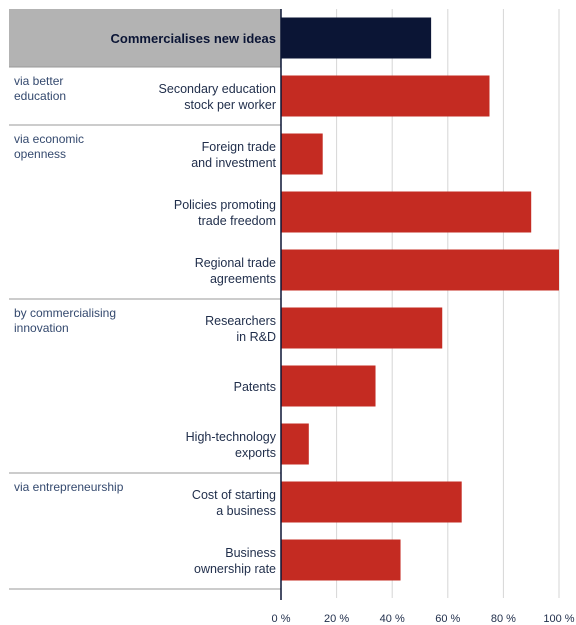 The width and height of the screenshot is (576, 625). I want to click on category-label-line: Researchers, so click(240, 321).